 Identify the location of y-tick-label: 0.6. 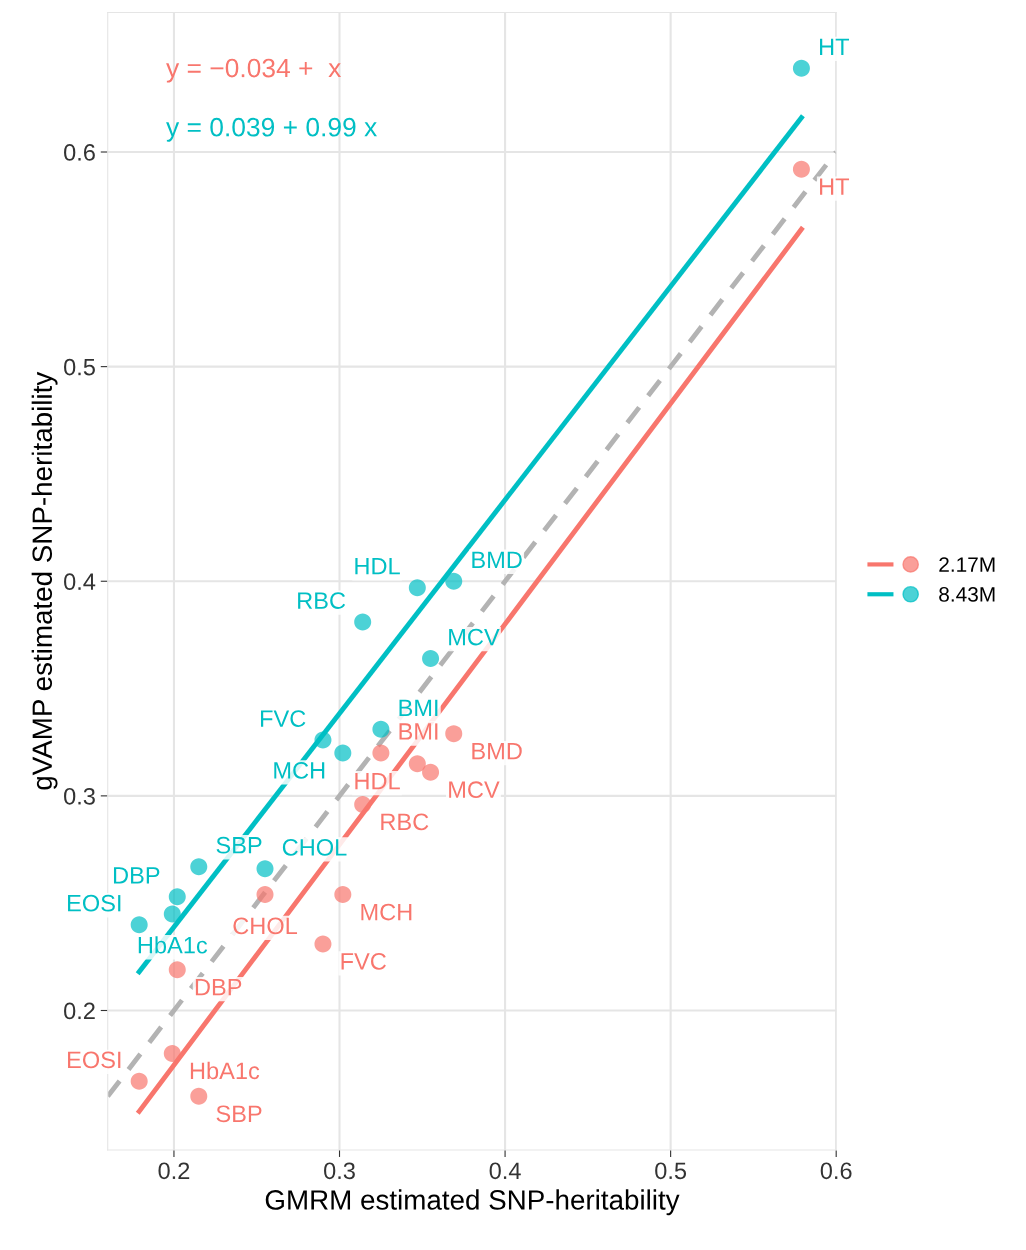
(79, 152).